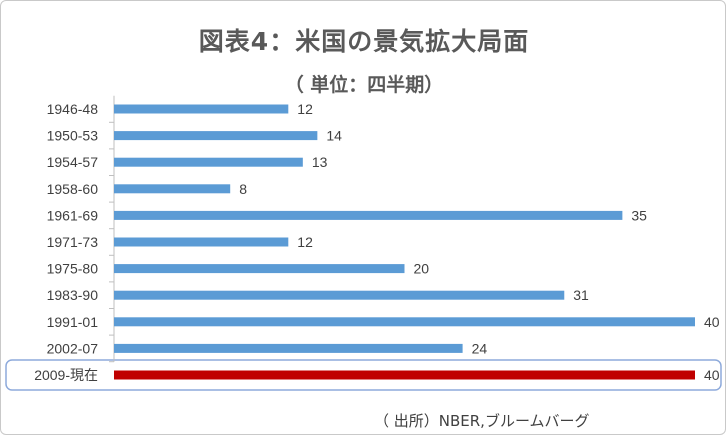 This screenshot has width=728, height=437. Describe the element at coordinates (73, 136) in the screenshot. I see `category-label: 1950-53` at that location.